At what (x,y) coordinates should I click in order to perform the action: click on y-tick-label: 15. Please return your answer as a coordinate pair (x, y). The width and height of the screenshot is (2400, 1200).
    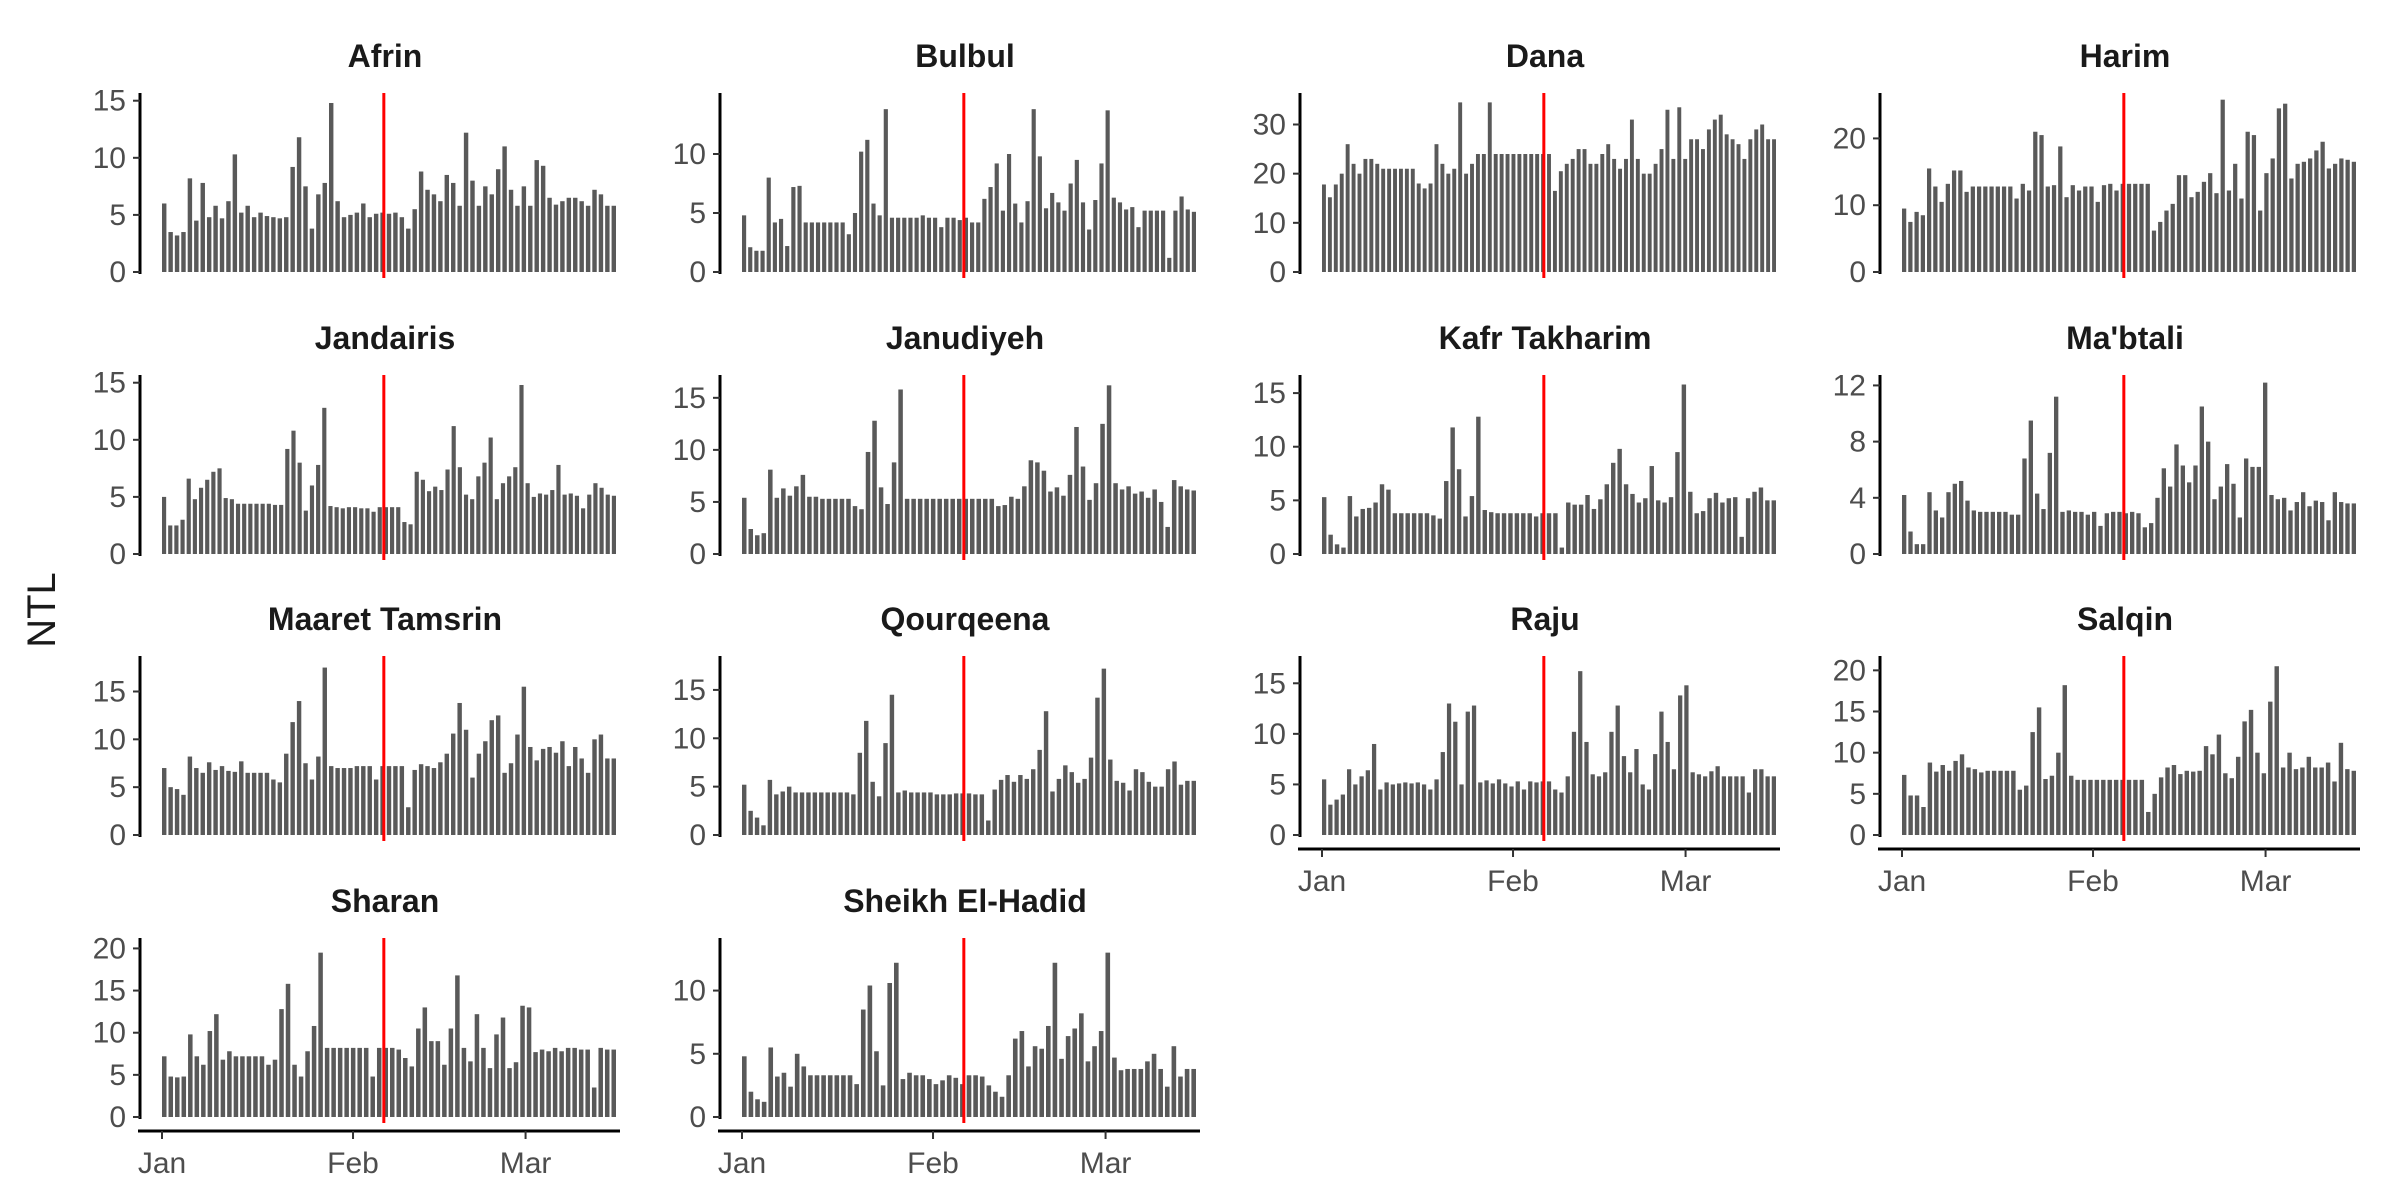
    Looking at the image, I should click on (1269, 393).